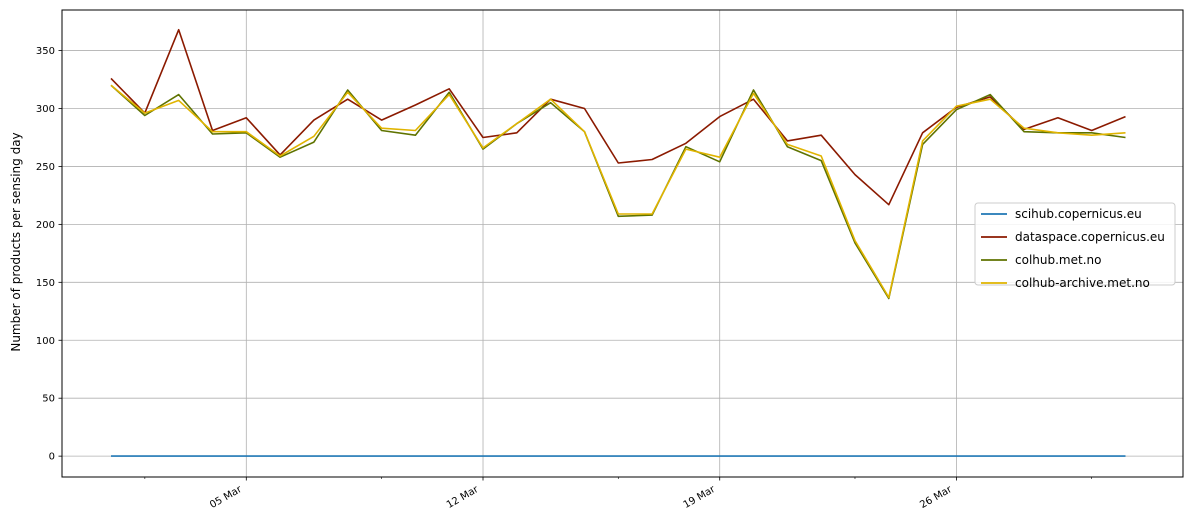  Describe the element at coordinates (1082, 283) in the screenshot. I see `legend-entry: colhub-archive.met.no` at that location.